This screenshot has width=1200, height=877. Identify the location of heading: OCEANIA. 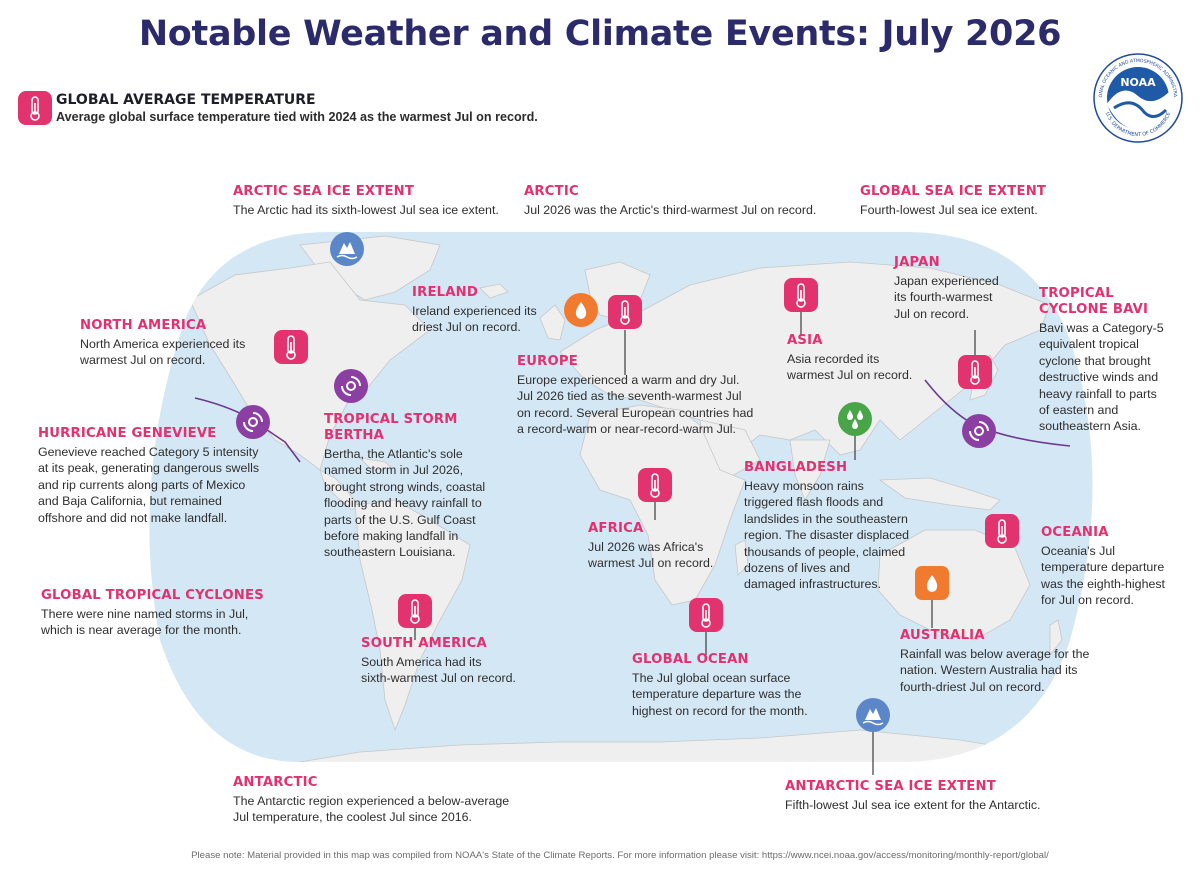
(1075, 532).